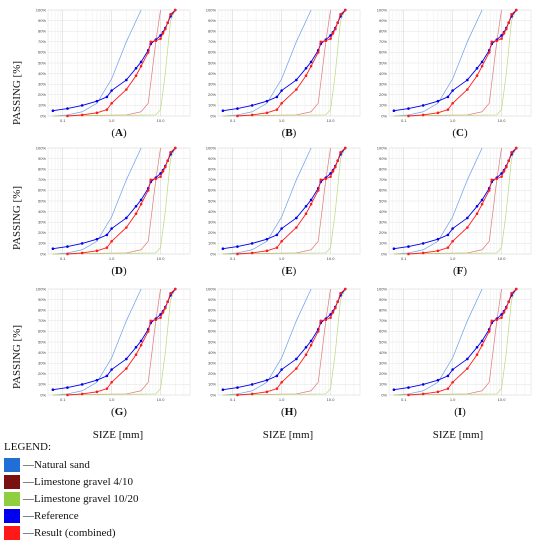  Describe the element at coordinates (114, 464) in the screenshot. I see `legend-item-natural-sand: — Natural sand` at that location.